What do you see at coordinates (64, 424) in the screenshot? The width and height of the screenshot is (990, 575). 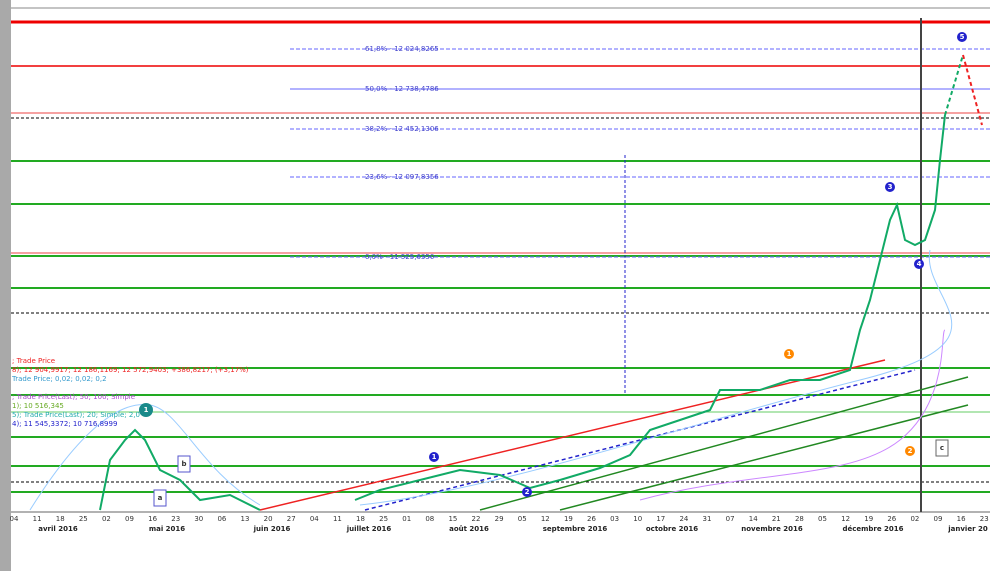 I see `indicator-legend: 4); 11 545,3372; 10 716,8999` at bounding box center [64, 424].